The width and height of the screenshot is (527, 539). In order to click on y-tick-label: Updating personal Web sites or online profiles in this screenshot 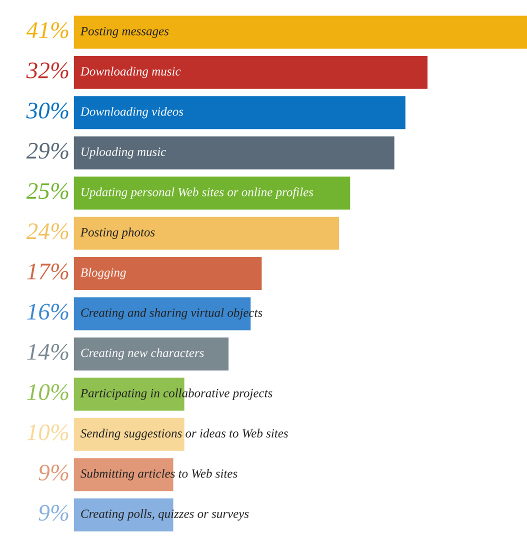, I will do `click(198, 193)`.